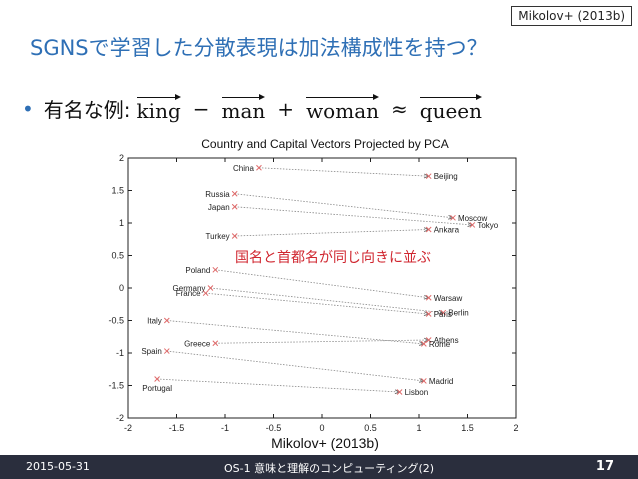 The image size is (638, 479). Describe the element at coordinates (428, 297) in the screenshot. I see `point-marker-warsaw` at that location.